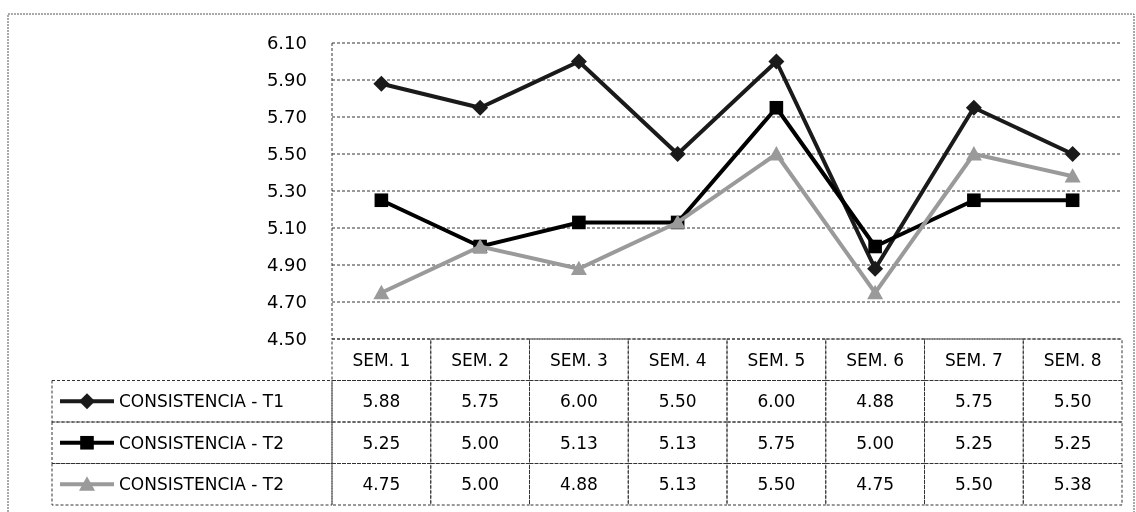  Describe the element at coordinates (286, 154) in the screenshot. I see `y-tick-label: 5.50` at that location.